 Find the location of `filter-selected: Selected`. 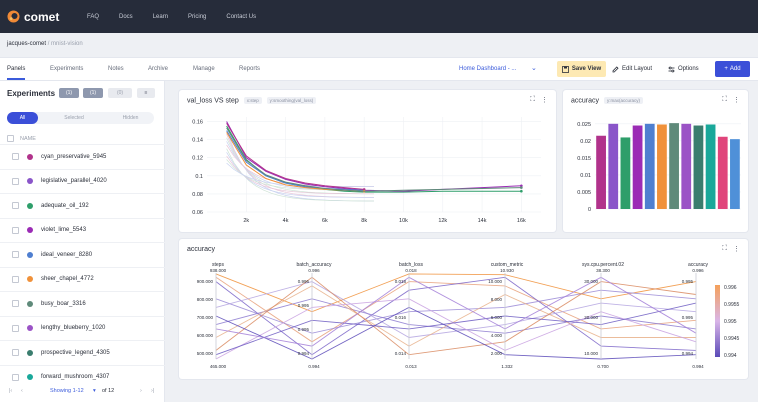

filter-selected: Selected is located at coordinates (74, 118).